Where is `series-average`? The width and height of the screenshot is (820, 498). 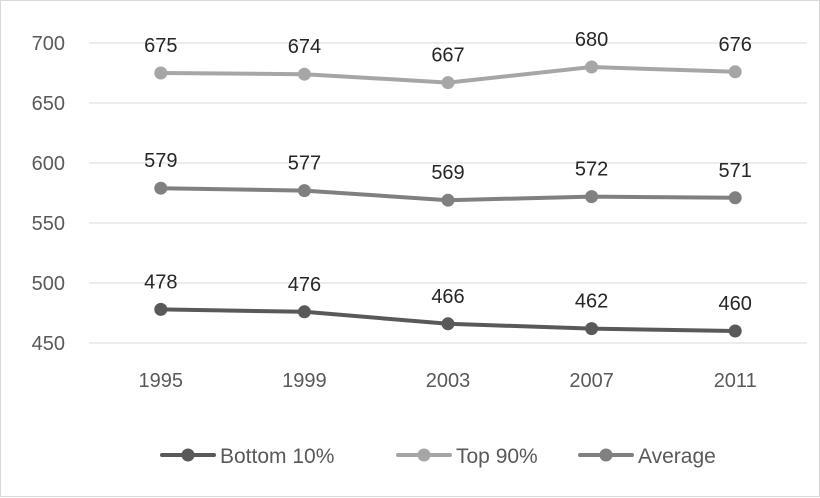 series-average is located at coordinates (448, 194).